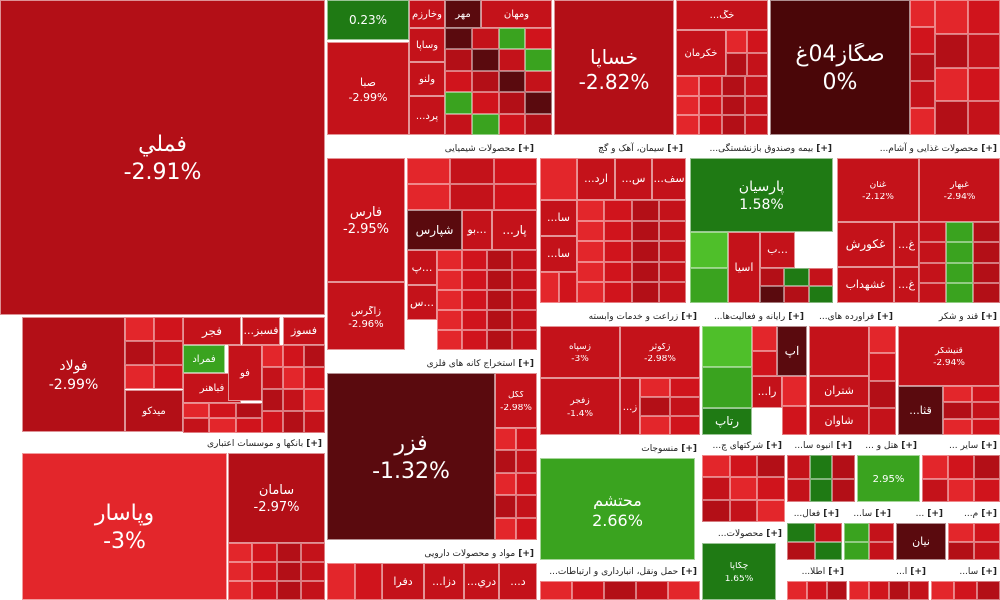 Image resolution: width=1000 pixels, height=600 pixels. I want to click on stock-tile: ...دزا, so click(444, 581).